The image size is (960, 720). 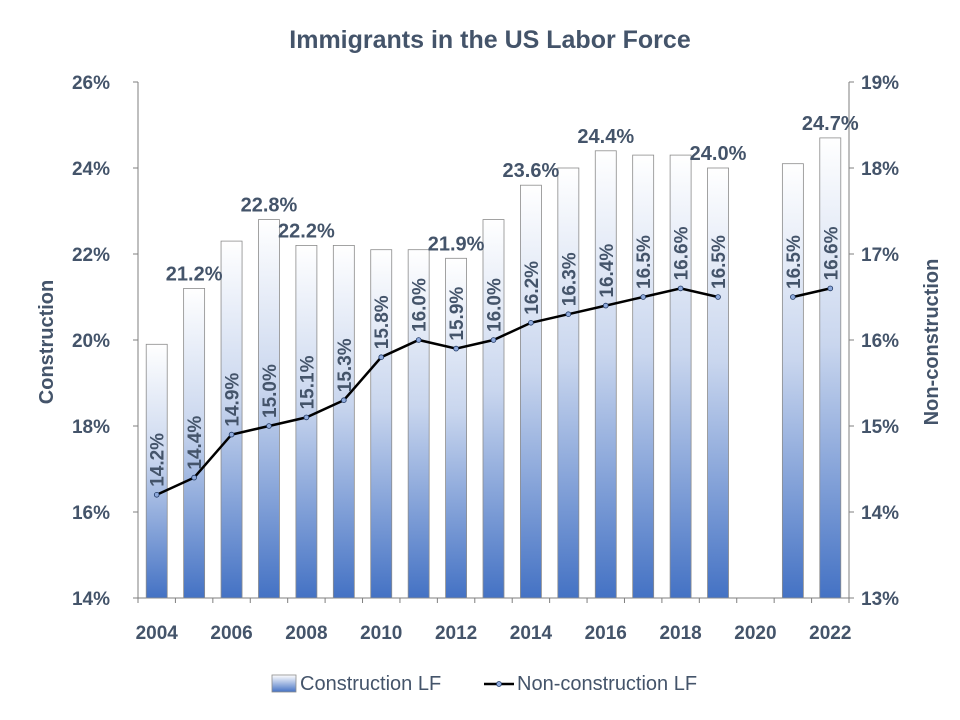 I want to click on line-point-2009, so click(x=344, y=400).